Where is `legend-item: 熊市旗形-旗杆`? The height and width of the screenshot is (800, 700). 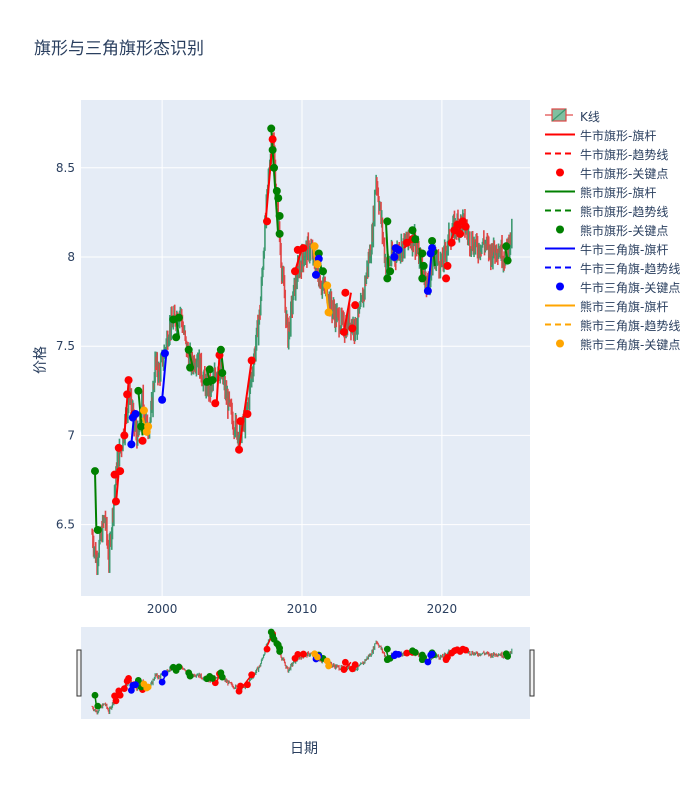
legend-item: 熊市旗形-旗杆 is located at coordinates (620, 191).